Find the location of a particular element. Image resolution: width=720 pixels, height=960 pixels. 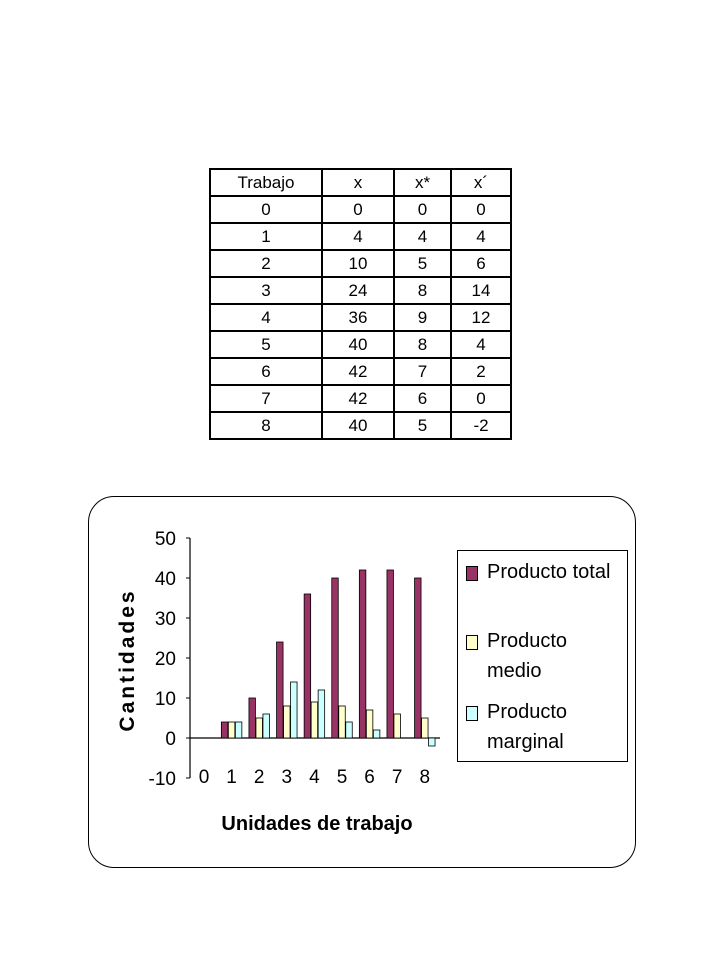

legend-swatch-total is located at coordinates (472, 573).